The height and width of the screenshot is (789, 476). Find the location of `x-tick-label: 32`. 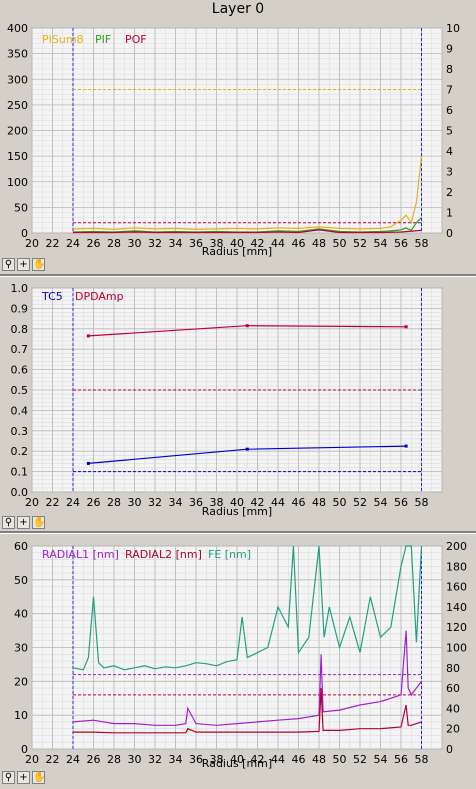

x-tick-label: 32 is located at coordinates (155, 243).